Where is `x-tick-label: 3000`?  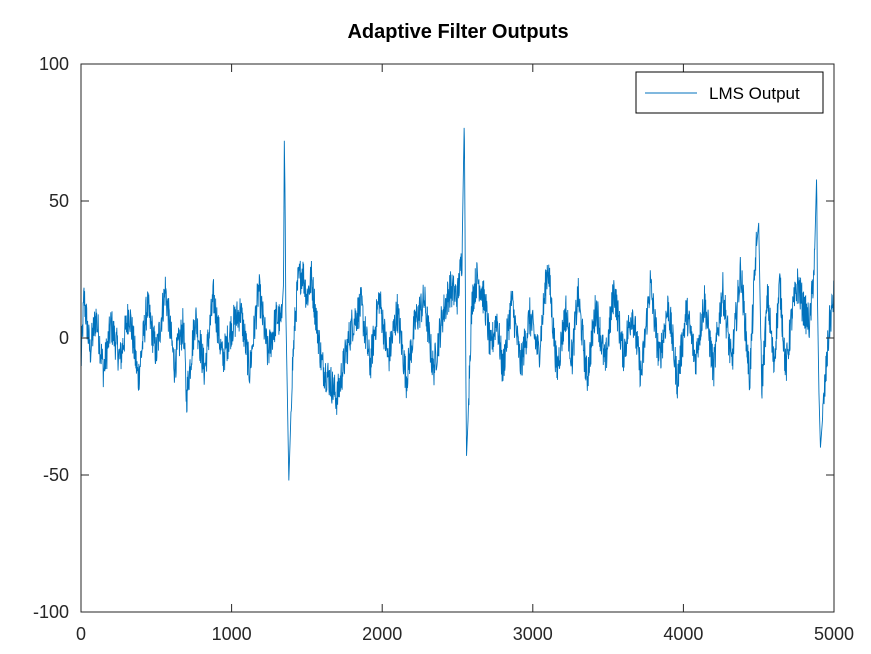
x-tick-label: 3000 is located at coordinates (533, 634).